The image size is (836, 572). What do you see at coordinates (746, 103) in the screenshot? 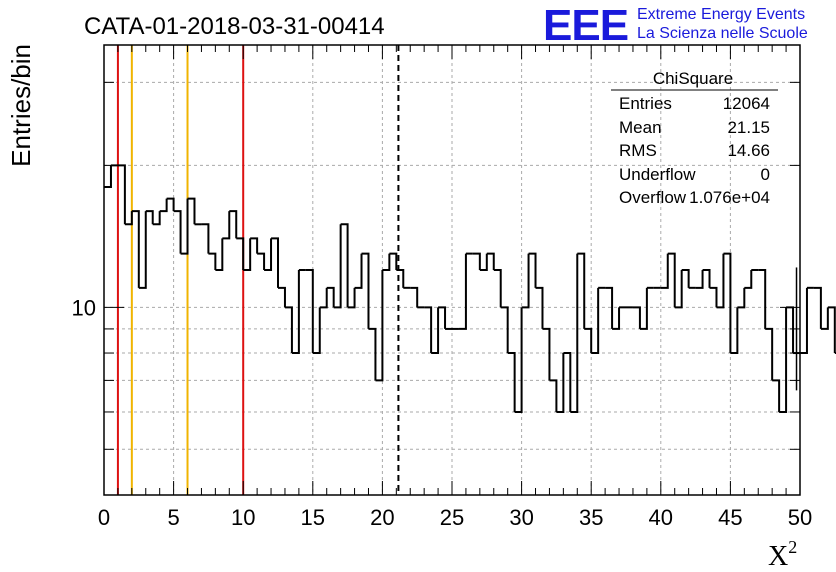
I see `stats-value-entries: 12064` at bounding box center [746, 103].